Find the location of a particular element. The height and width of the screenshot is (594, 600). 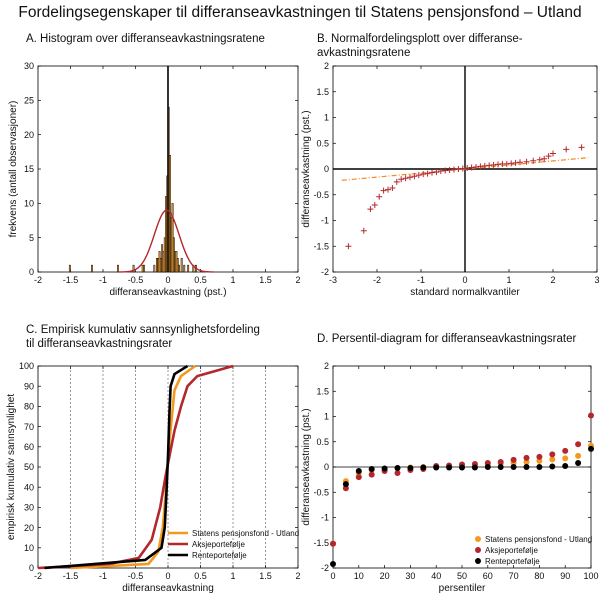

y-axis-label: differanseavkastning (pst.) is located at coordinates (306, 466).